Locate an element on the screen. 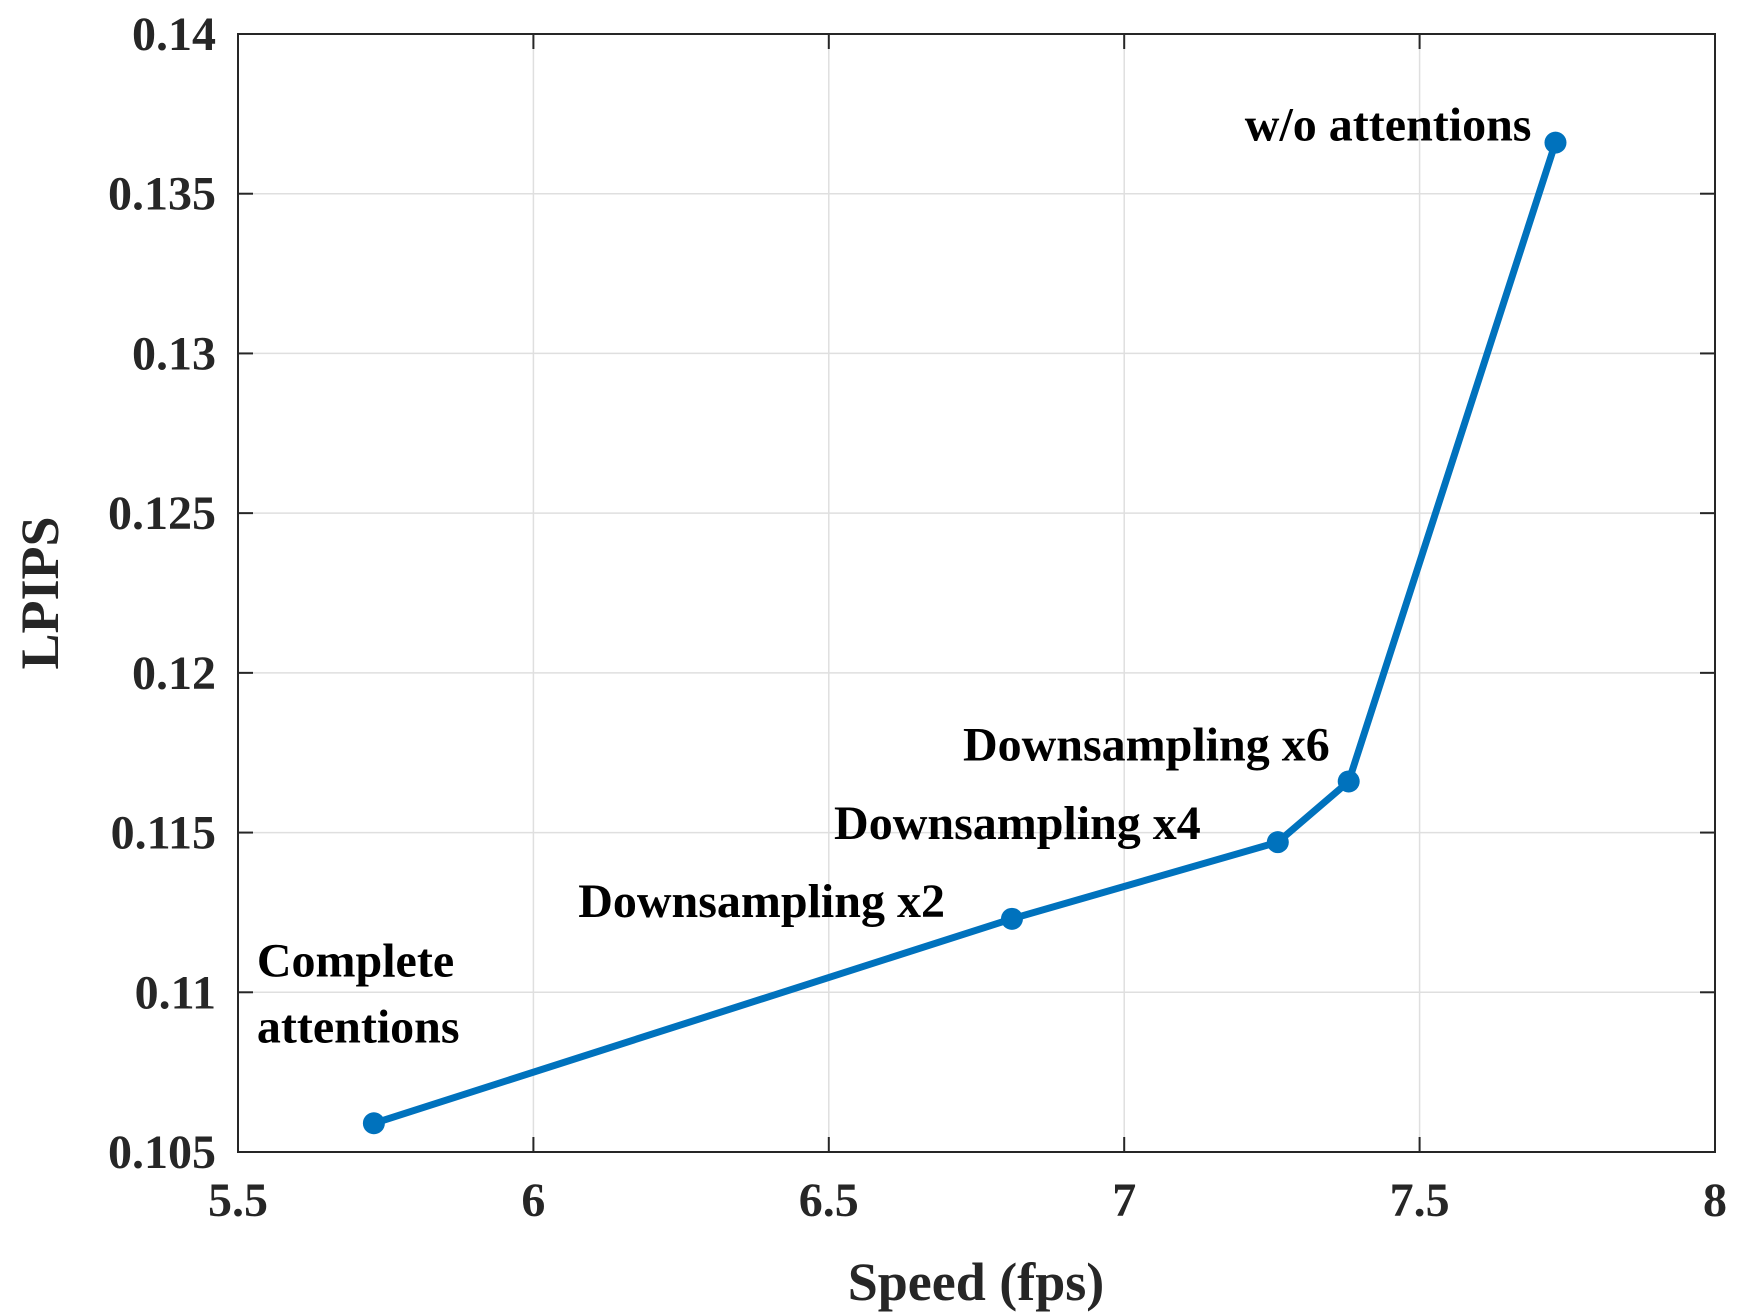  x-tick-label: 6.5 is located at coordinates (829, 1200).